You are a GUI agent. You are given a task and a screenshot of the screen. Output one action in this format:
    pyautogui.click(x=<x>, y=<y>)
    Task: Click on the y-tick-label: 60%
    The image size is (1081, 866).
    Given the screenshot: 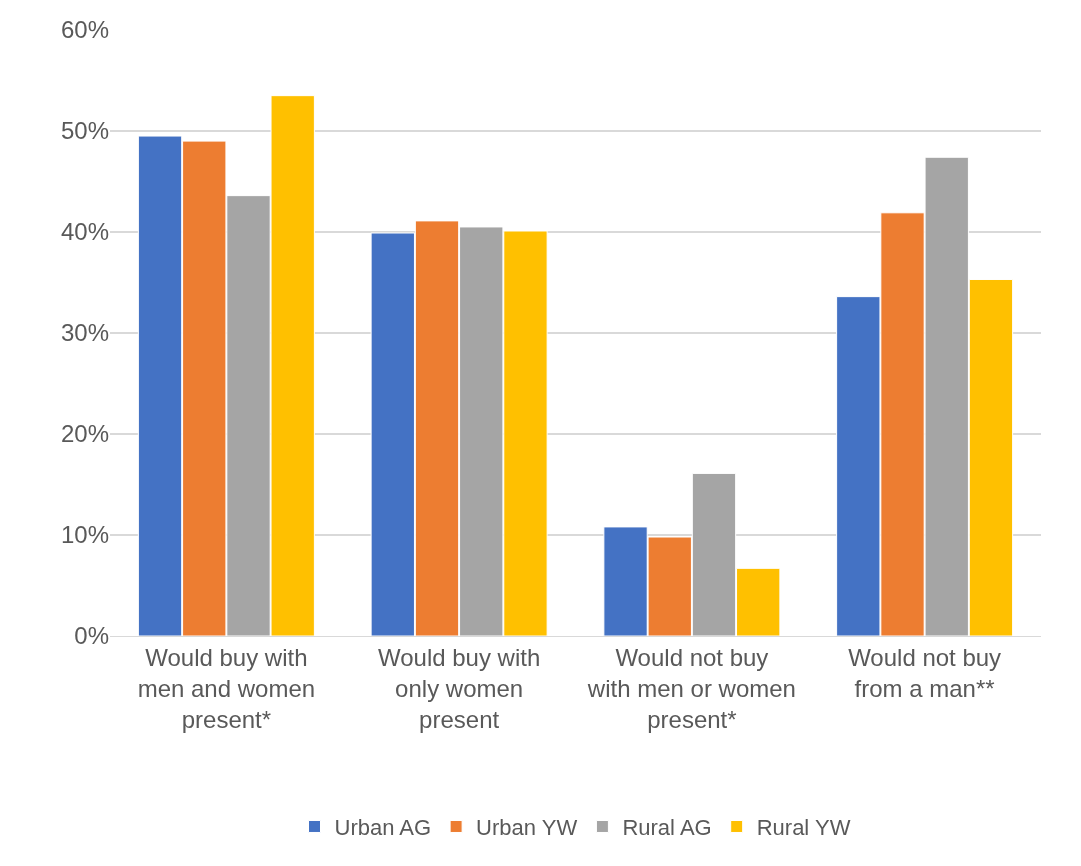 What is the action you would take?
    pyautogui.click(x=84, y=30)
    